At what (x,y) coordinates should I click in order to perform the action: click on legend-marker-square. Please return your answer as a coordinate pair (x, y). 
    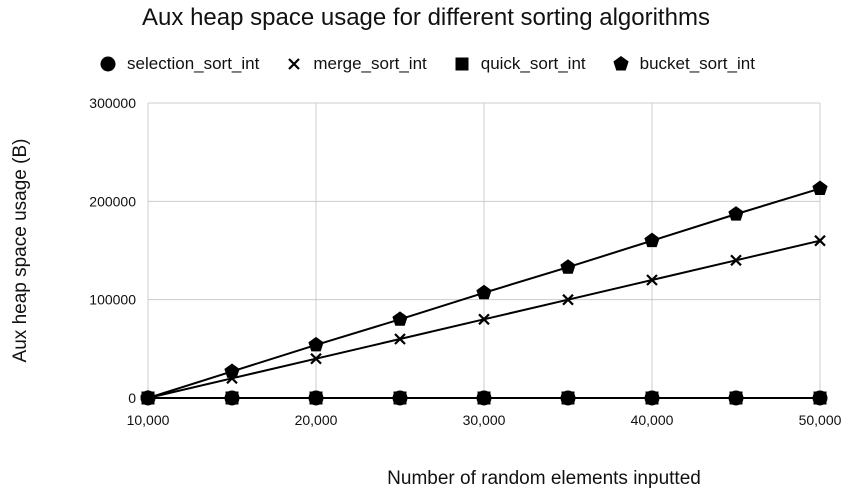
    Looking at the image, I should click on (462, 64).